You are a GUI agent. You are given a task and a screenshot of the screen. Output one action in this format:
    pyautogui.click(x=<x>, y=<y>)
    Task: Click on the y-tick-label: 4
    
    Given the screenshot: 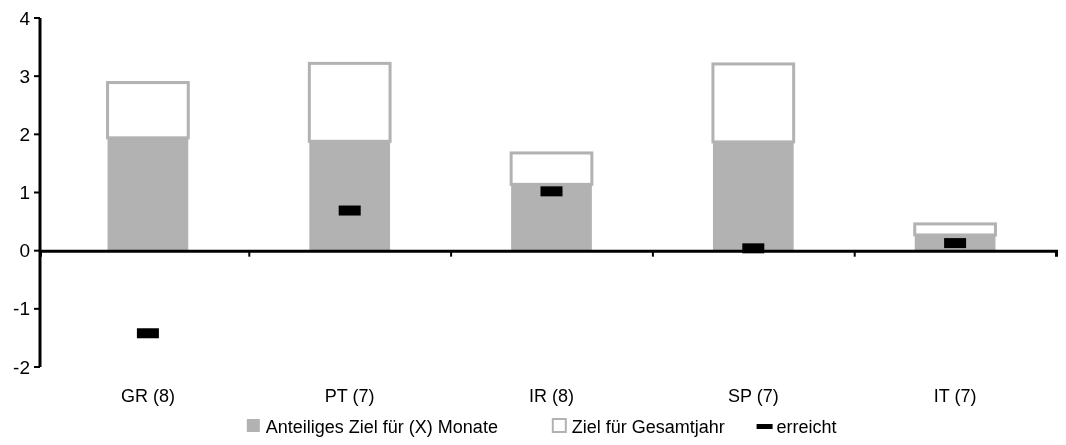 What is the action you would take?
    pyautogui.click(x=25, y=18)
    